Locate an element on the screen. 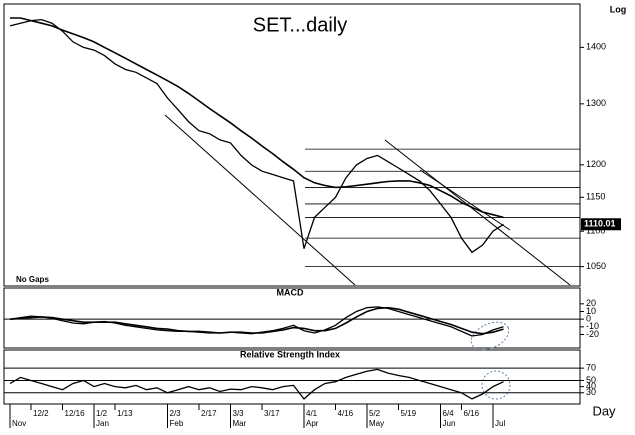 This screenshot has height=435, width=635. rsi-frame is located at coordinates (292, 377).